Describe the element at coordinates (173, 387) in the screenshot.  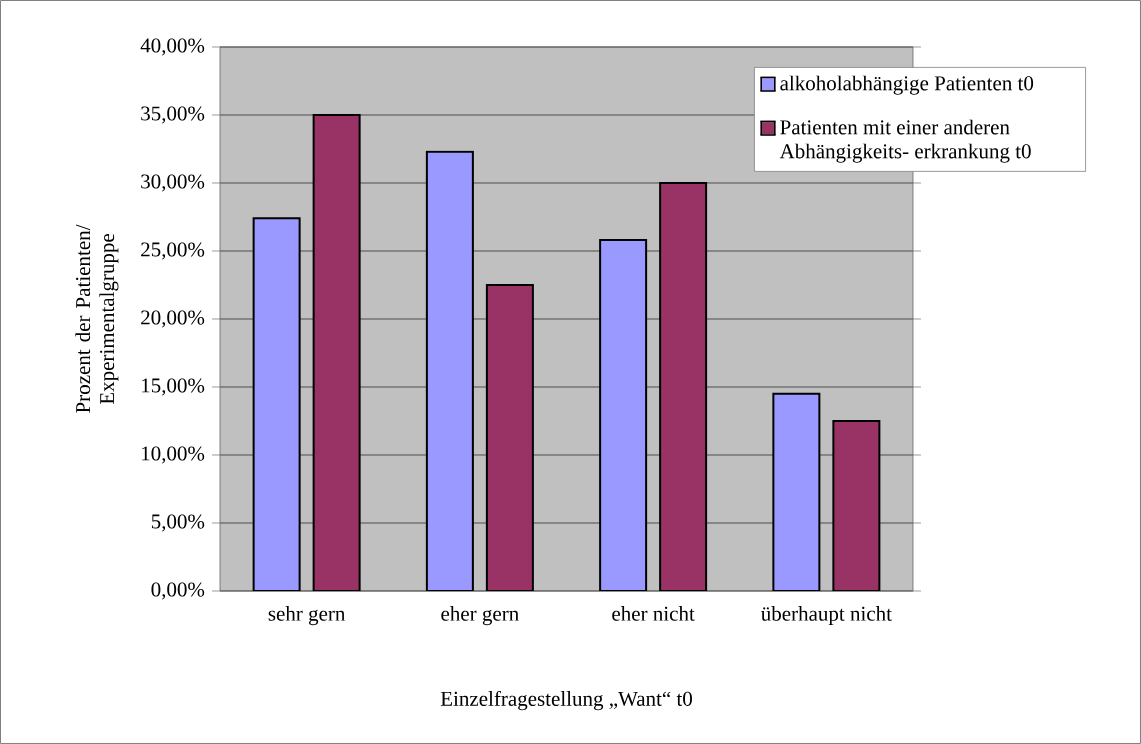
I see `y-tick-label: 15,00%` at that location.